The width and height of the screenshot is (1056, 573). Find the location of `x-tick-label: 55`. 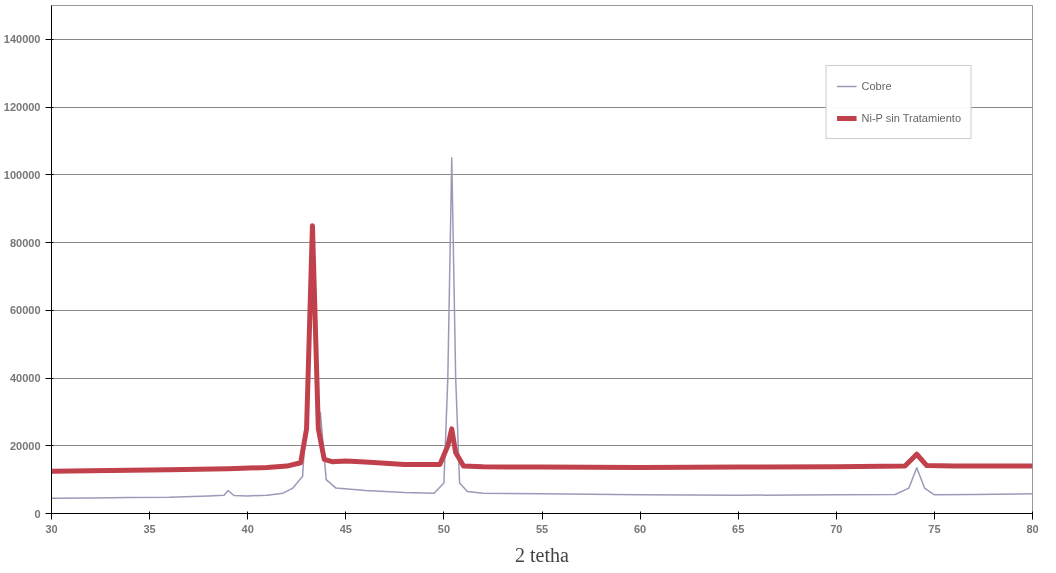

x-tick-label: 55 is located at coordinates (542, 528).